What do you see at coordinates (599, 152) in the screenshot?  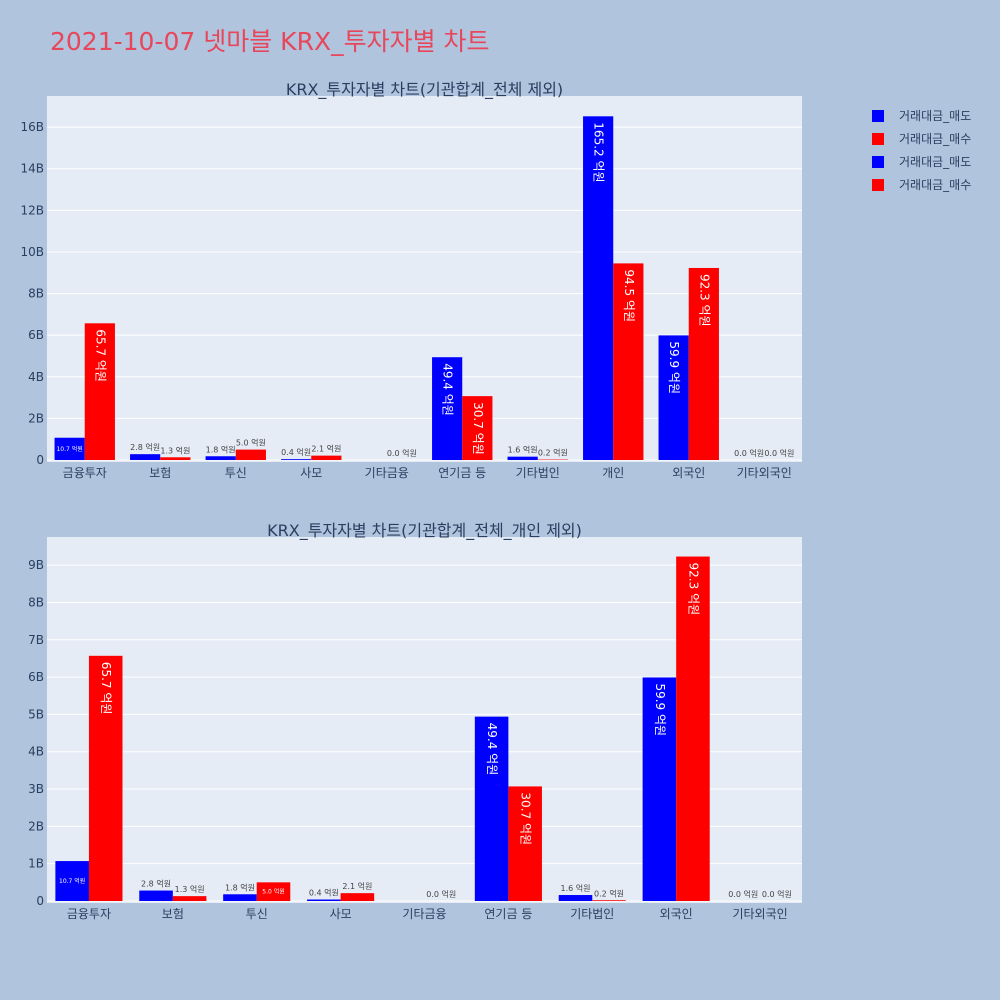 I see `data-label: 165.2 억원` at bounding box center [599, 152].